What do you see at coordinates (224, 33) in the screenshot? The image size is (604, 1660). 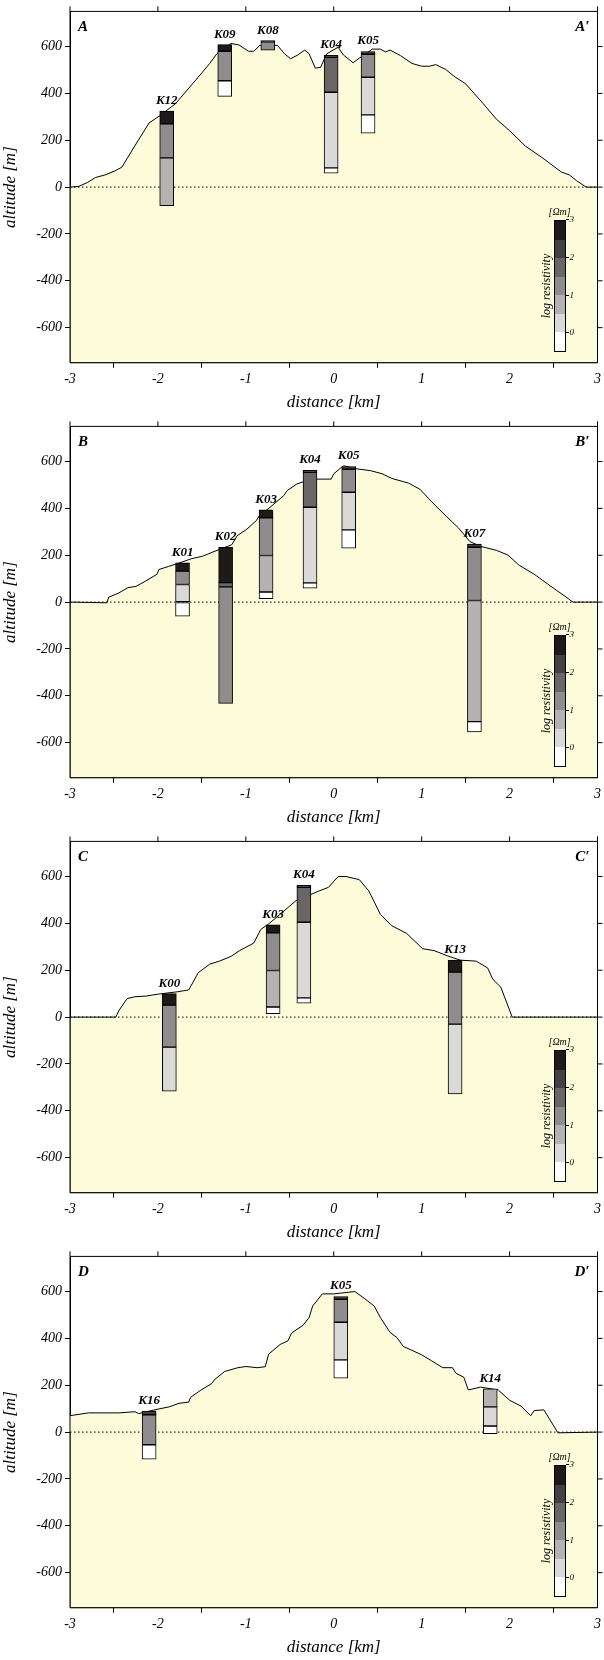 I see `annotation: K09` at bounding box center [224, 33].